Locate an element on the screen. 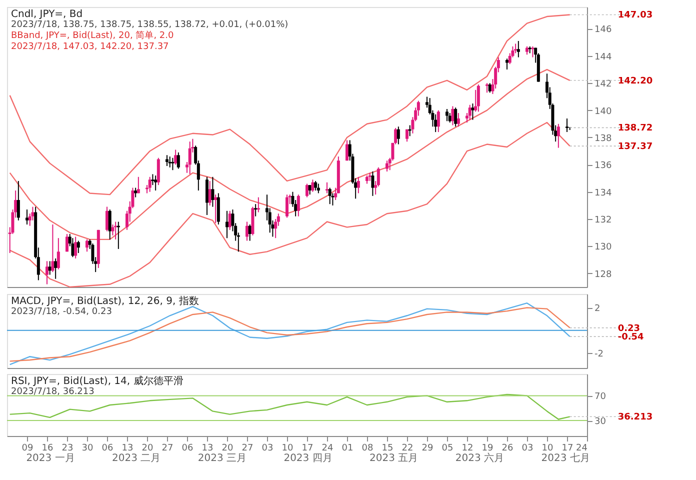 Image resolution: width=696 pixels, height=480 pixels. annotation: 36.213 is located at coordinates (635, 417).